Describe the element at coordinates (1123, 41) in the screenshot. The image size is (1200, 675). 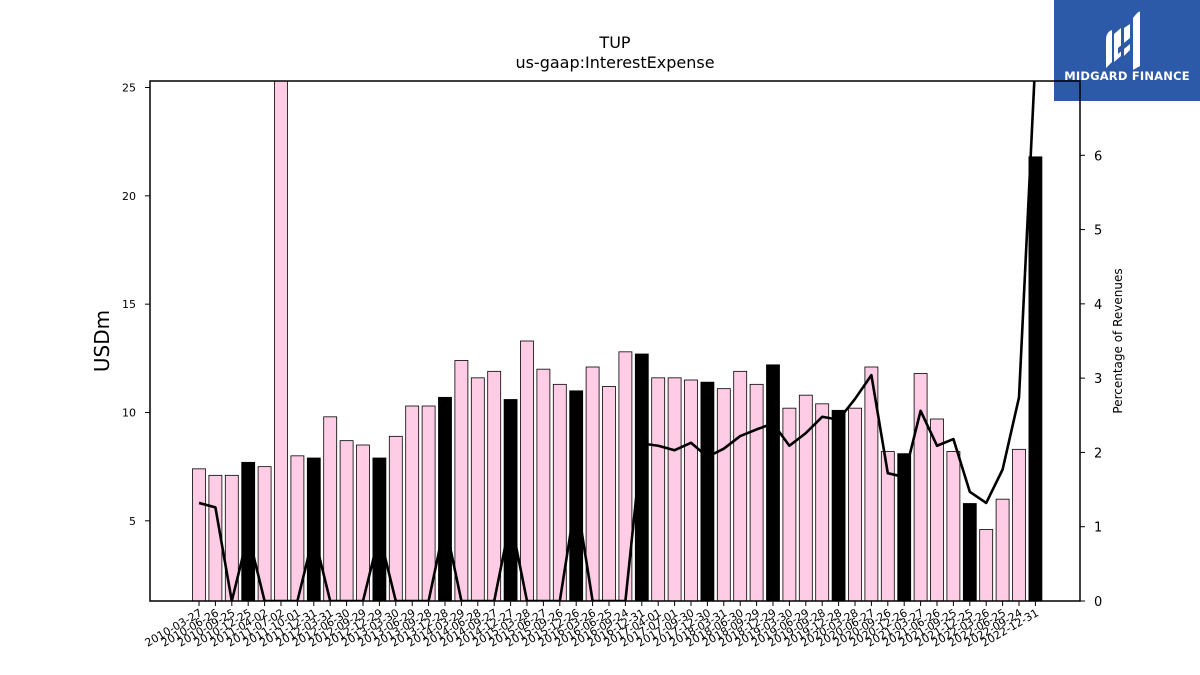
I see `logo-mark-icon` at that location.